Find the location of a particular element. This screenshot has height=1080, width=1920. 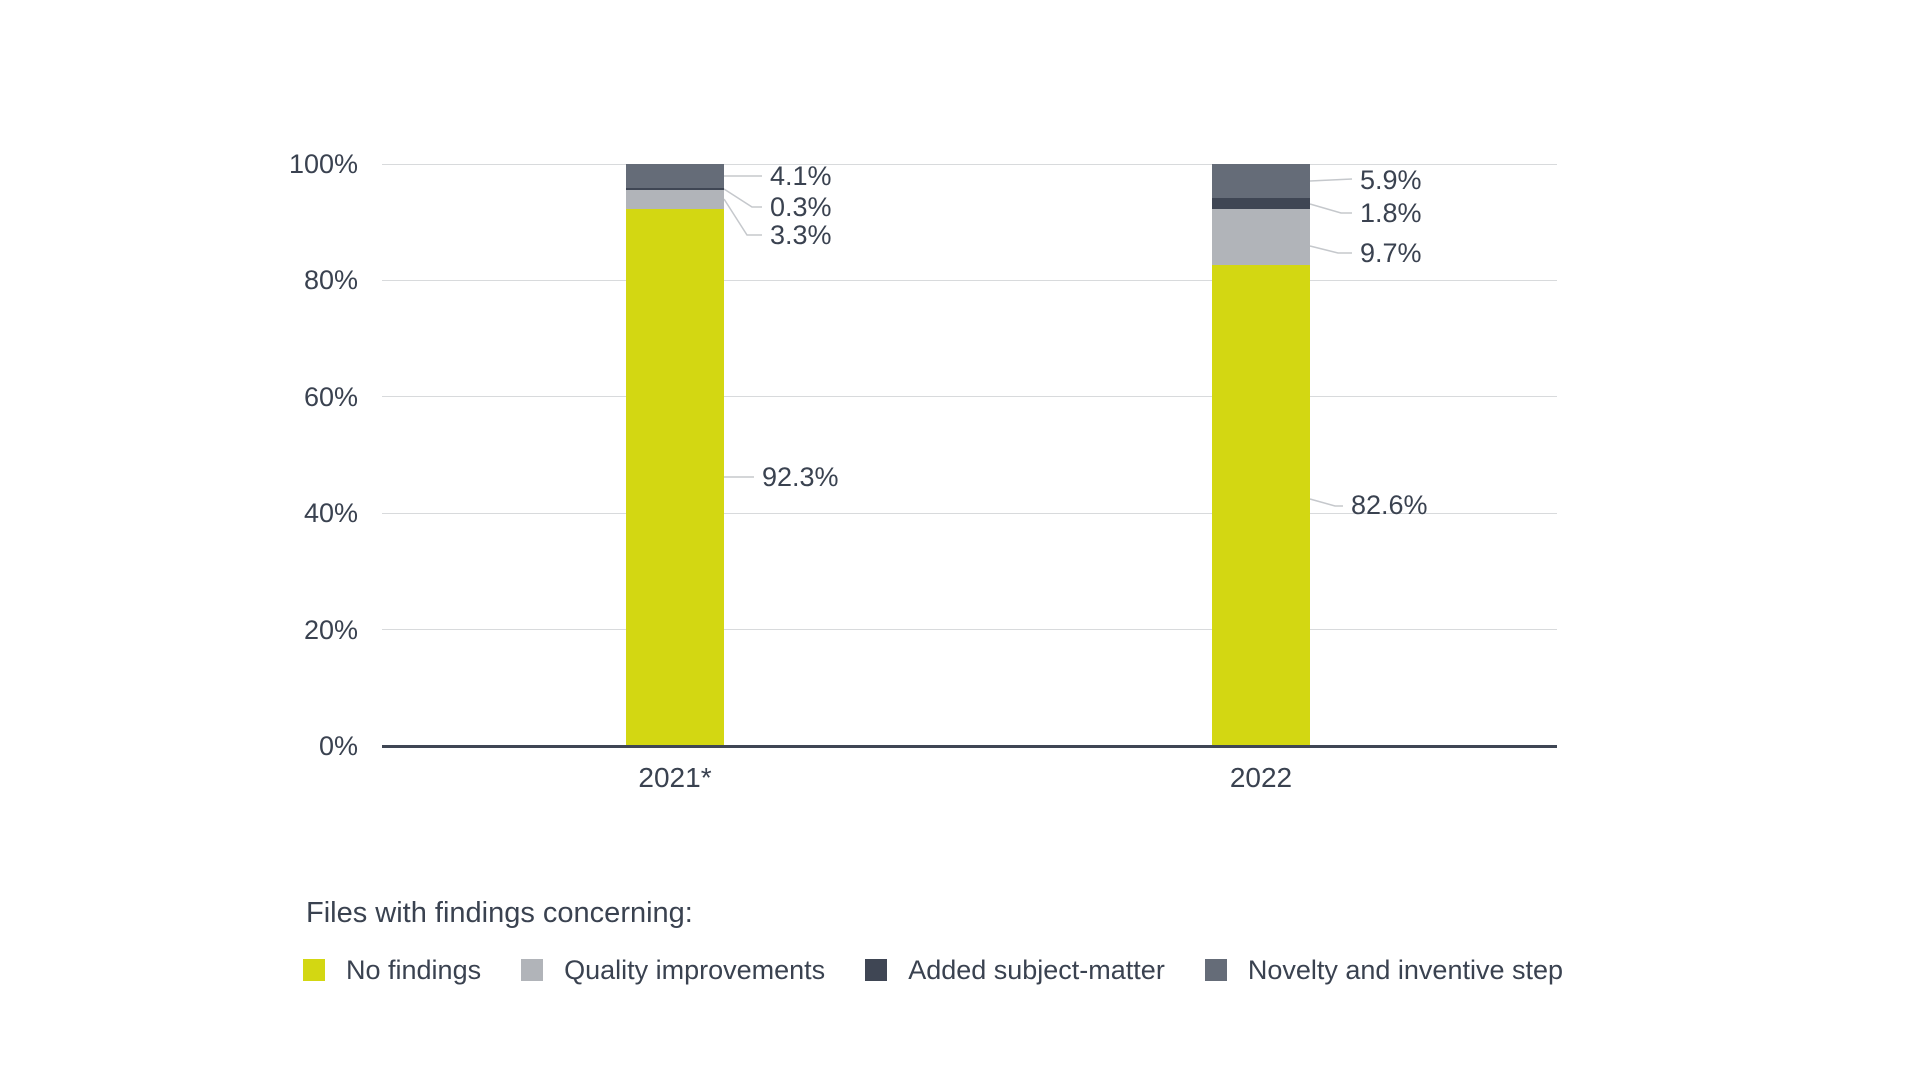

data-label-novelty-and-inventive-step-2021: 4.1% is located at coordinates (801, 176).